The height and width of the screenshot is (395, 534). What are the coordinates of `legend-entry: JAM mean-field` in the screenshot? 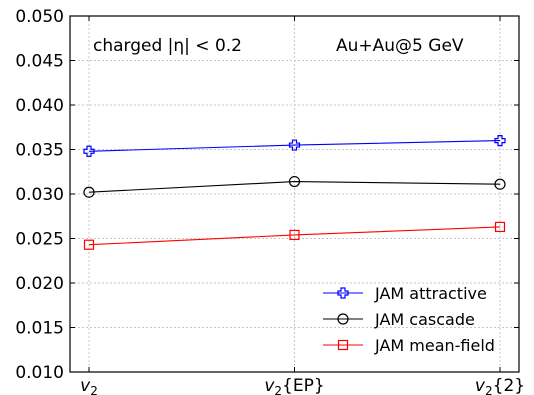 It's located at (409, 345).